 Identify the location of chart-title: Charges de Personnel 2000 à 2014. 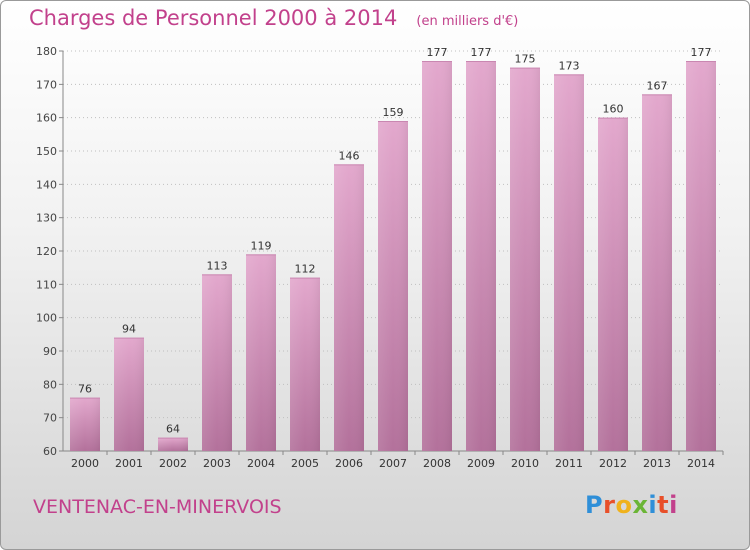
(213, 18).